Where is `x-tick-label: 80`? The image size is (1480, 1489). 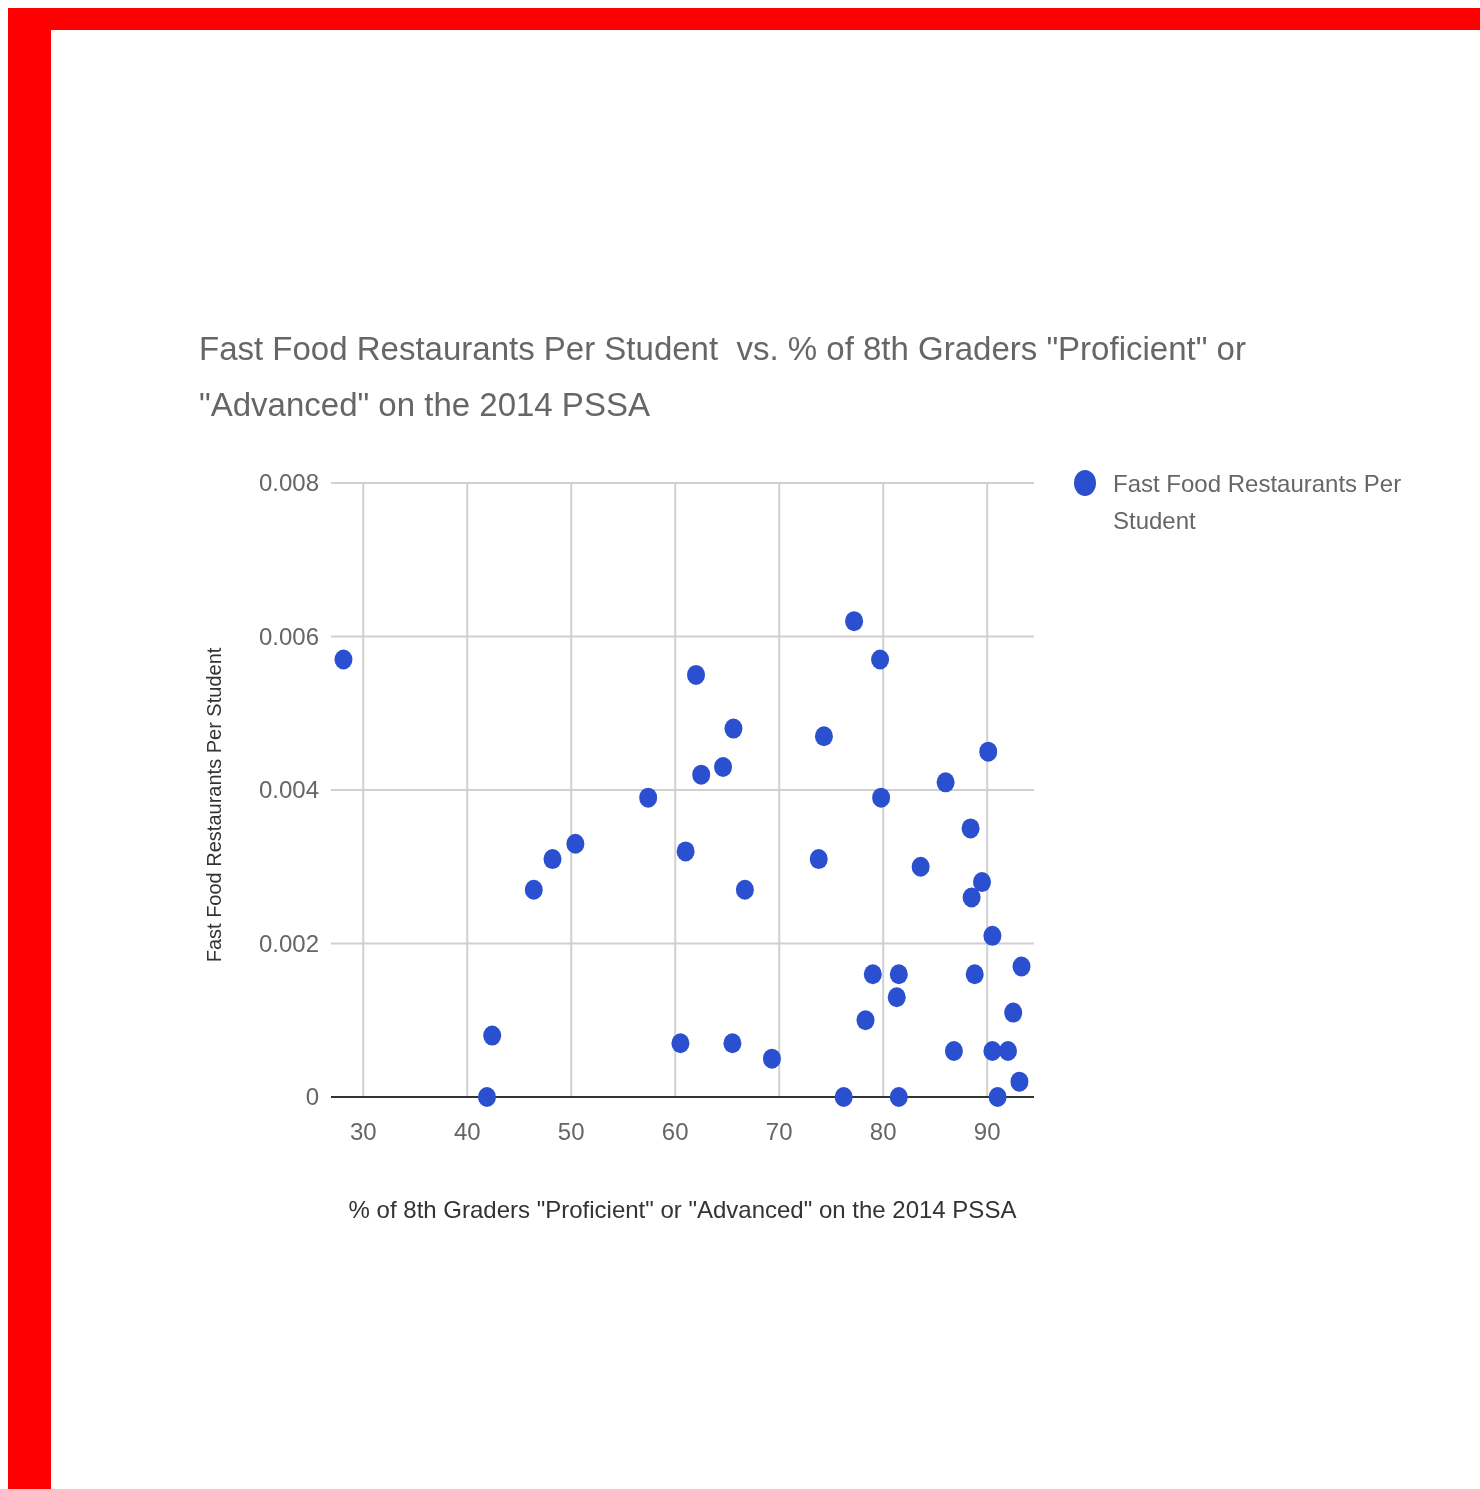
x-tick-label: 80 is located at coordinates (883, 1131).